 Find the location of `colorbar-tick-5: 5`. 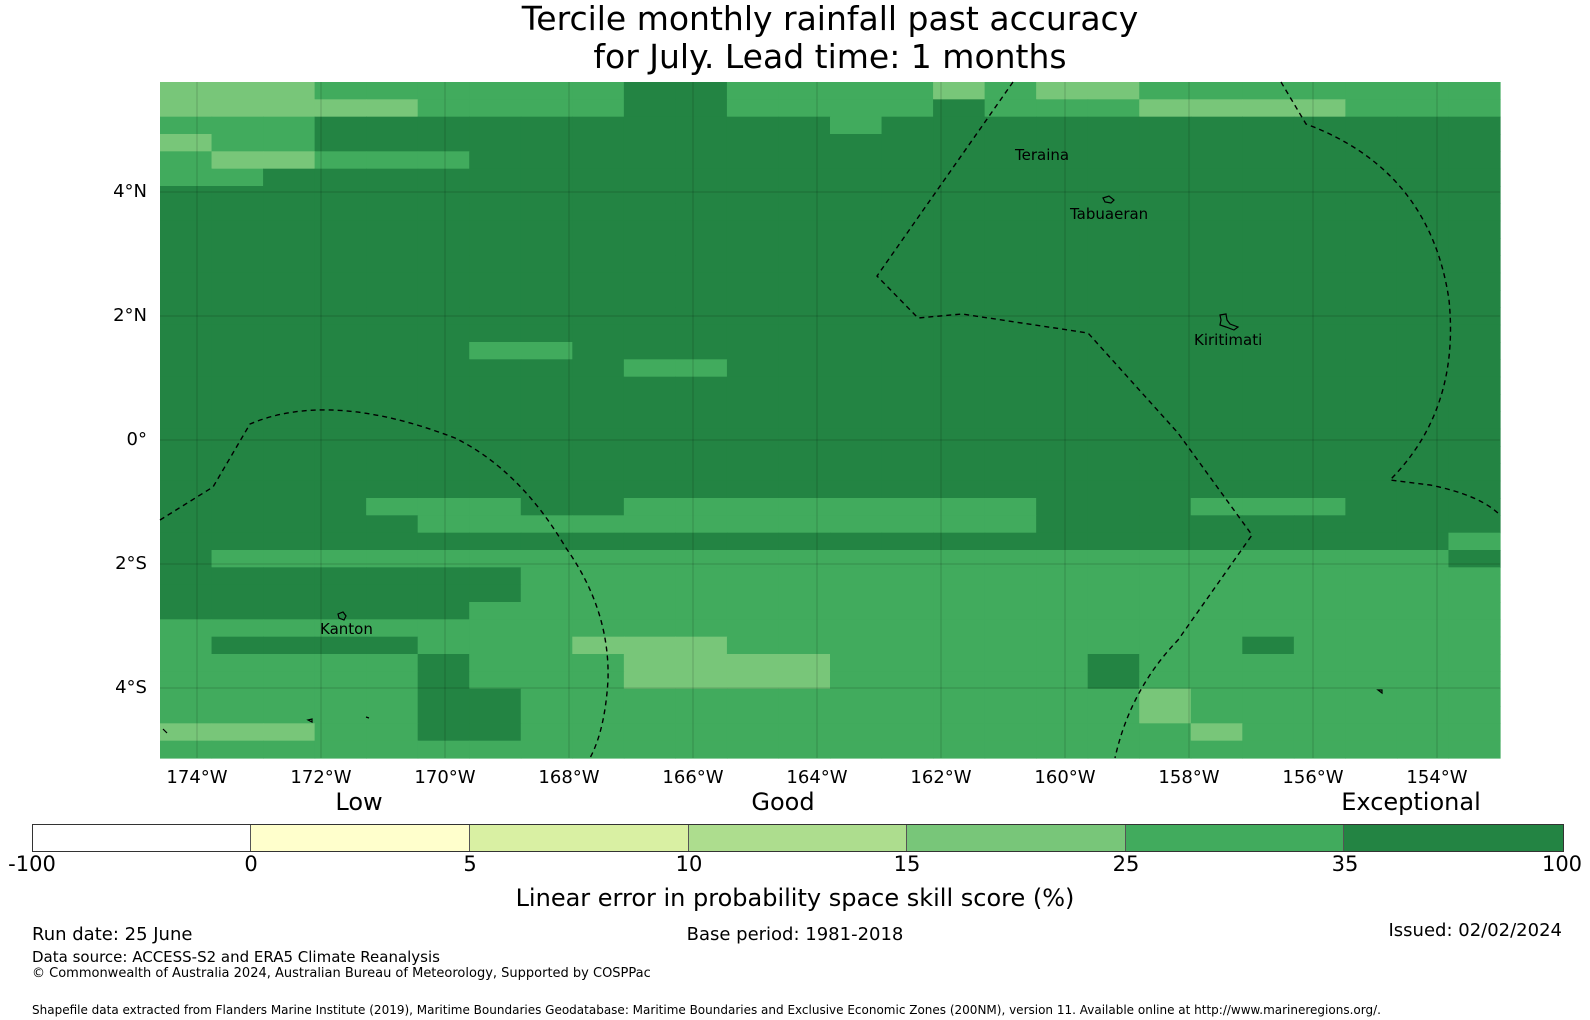

colorbar-tick-5: 5 is located at coordinates (470, 864).